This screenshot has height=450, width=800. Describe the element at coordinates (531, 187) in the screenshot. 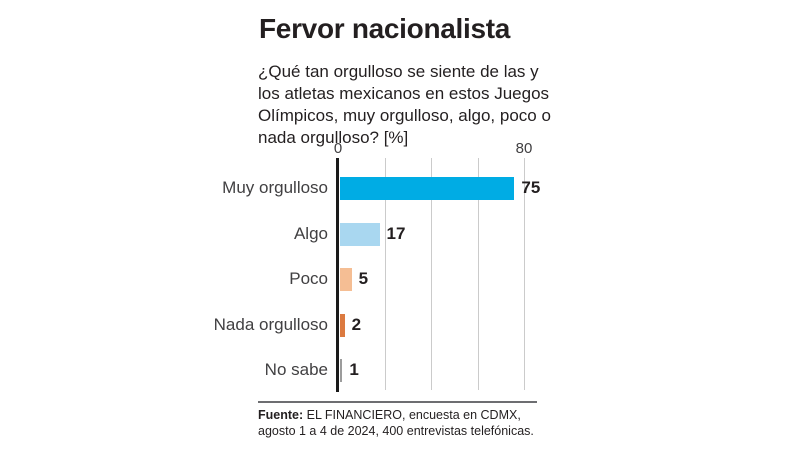

I see `value-label: 75` at that location.